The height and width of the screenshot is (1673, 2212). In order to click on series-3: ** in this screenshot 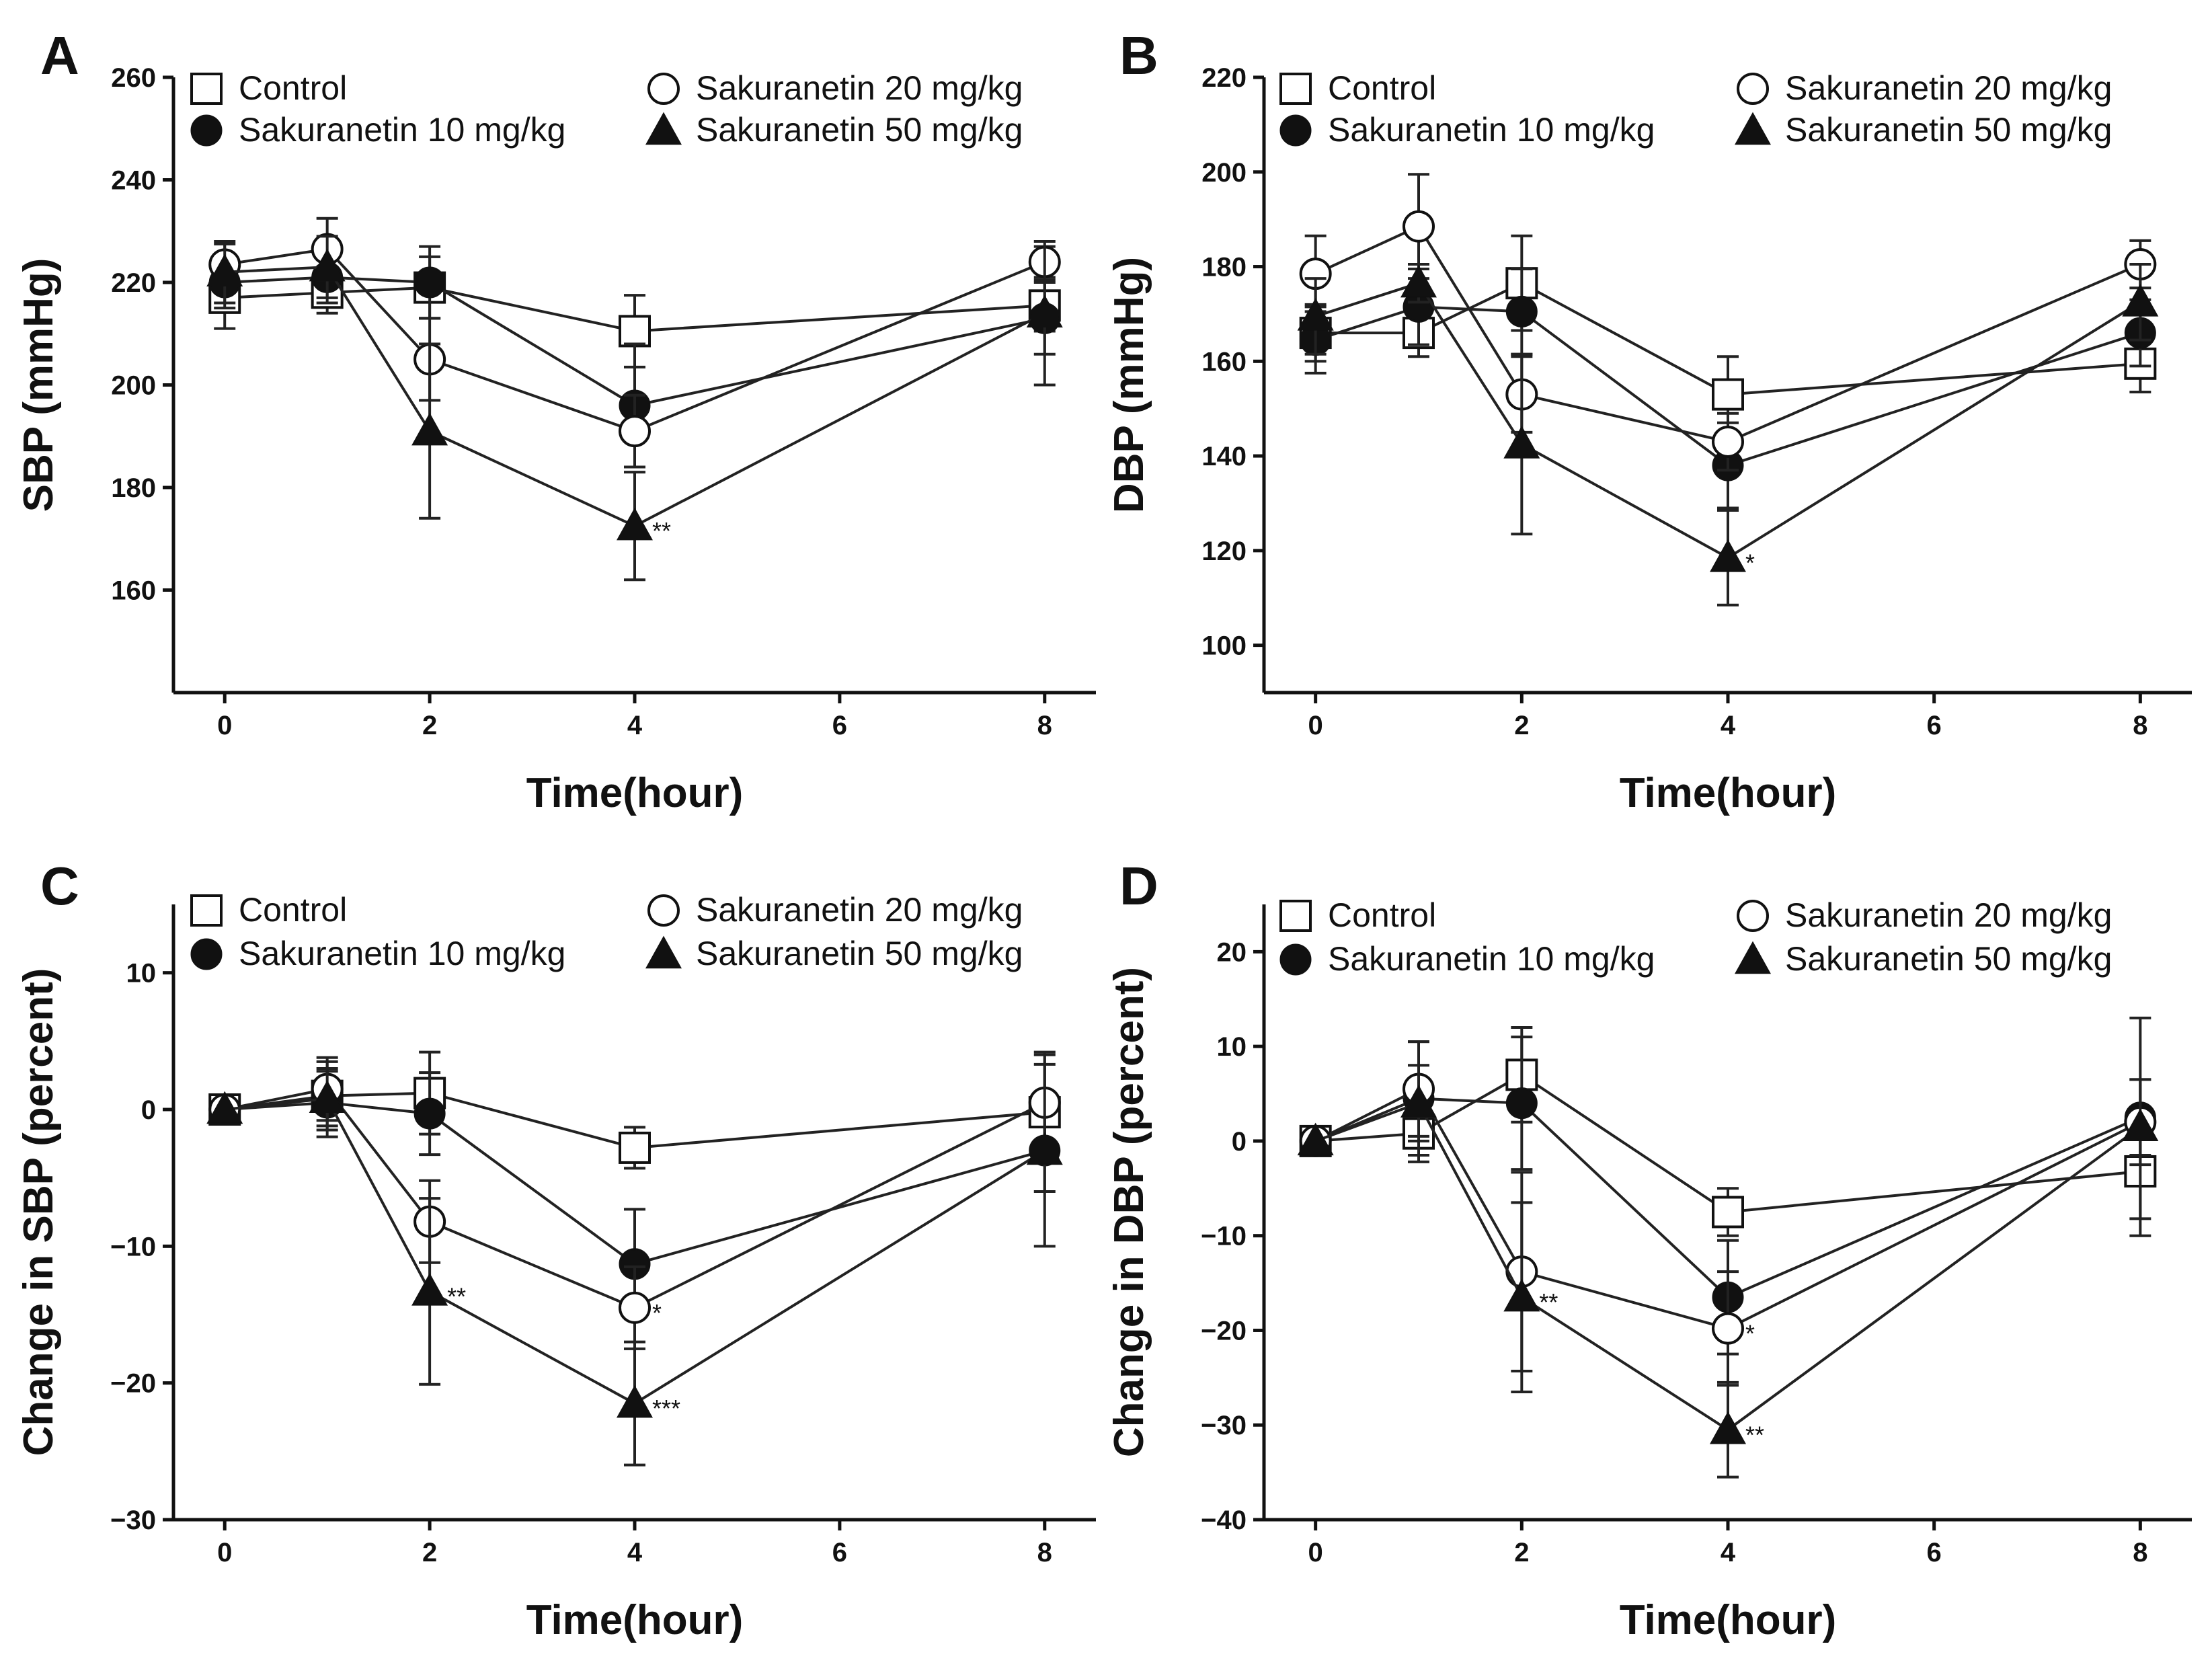, I will do `click(634, 408)`.